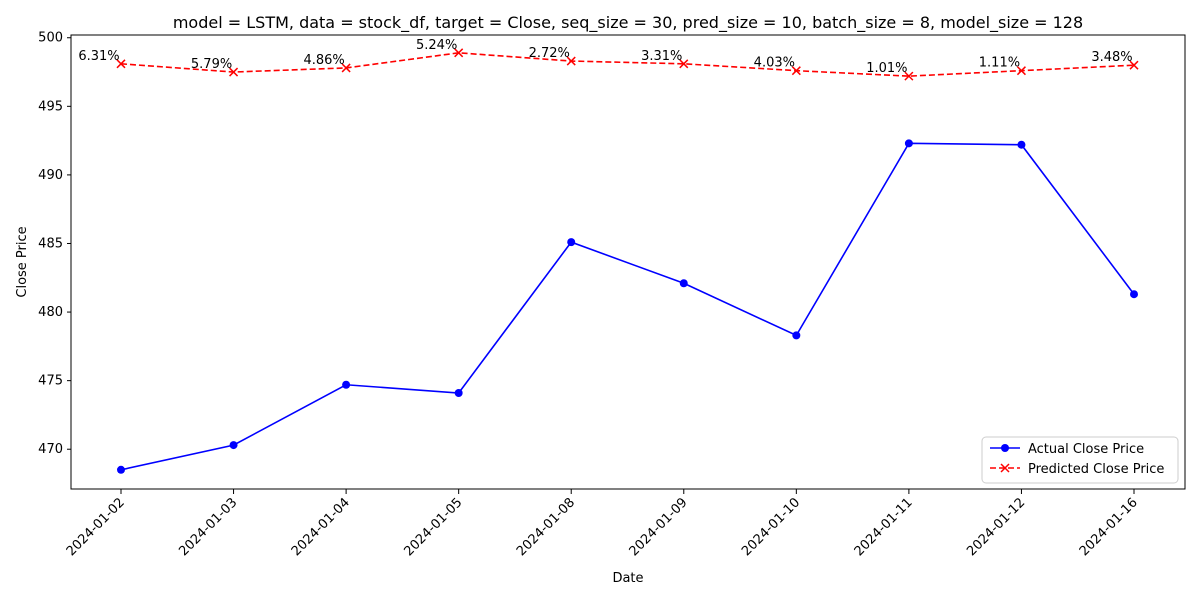 The height and width of the screenshot is (600, 1200). What do you see at coordinates (436, 45) in the screenshot?
I see `error-percentage-label: 5.24%` at bounding box center [436, 45].